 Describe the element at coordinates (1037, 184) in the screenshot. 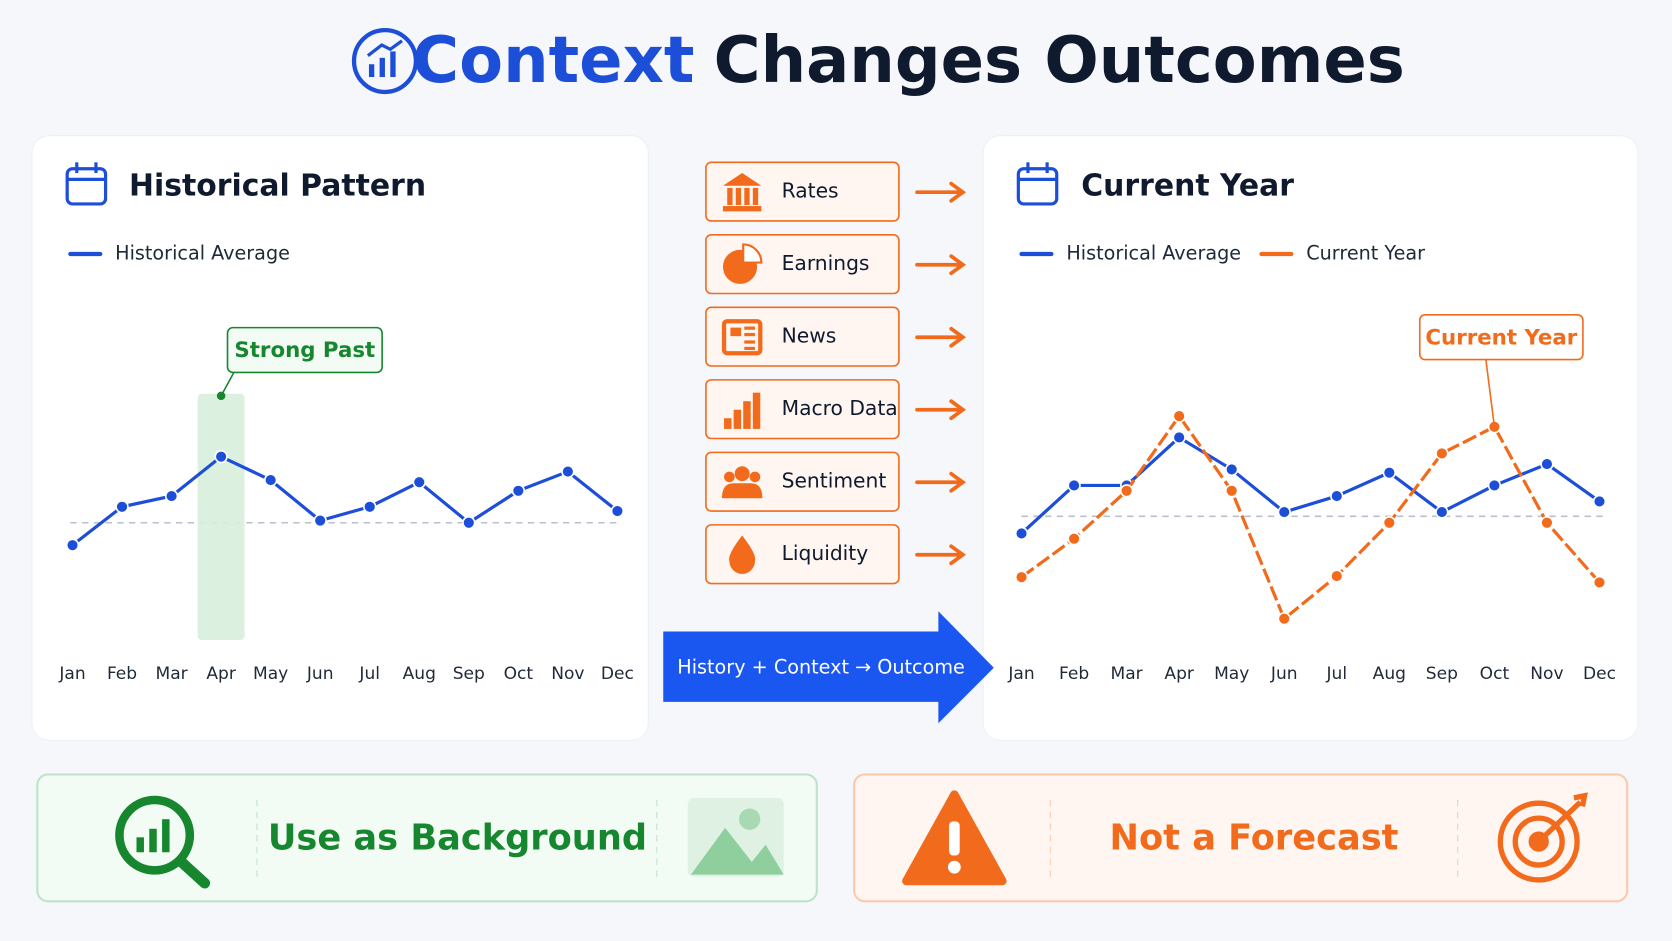

I see `calendar-icon` at that location.